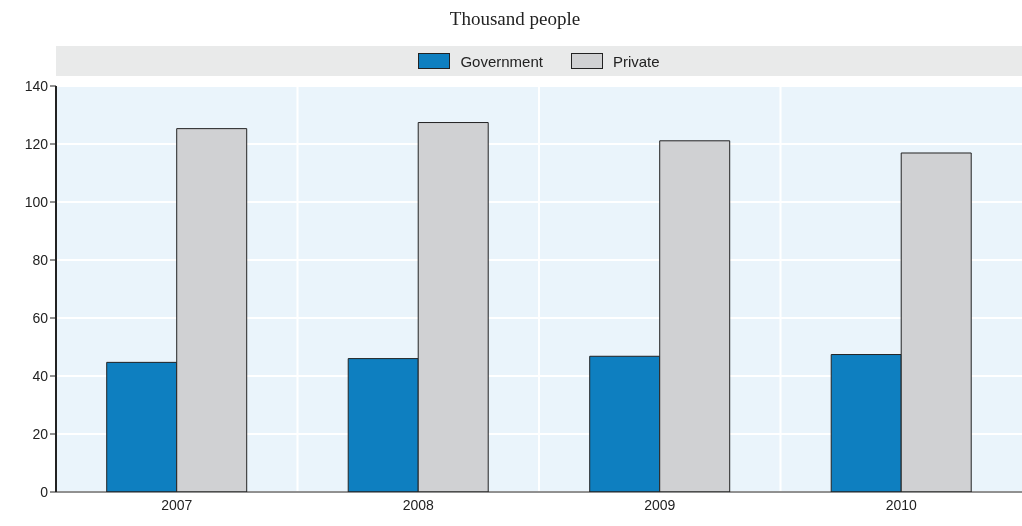 Image resolution: width=1022 pixels, height=526 pixels. What do you see at coordinates (501, 61) in the screenshot?
I see `legend-label: Government` at bounding box center [501, 61].